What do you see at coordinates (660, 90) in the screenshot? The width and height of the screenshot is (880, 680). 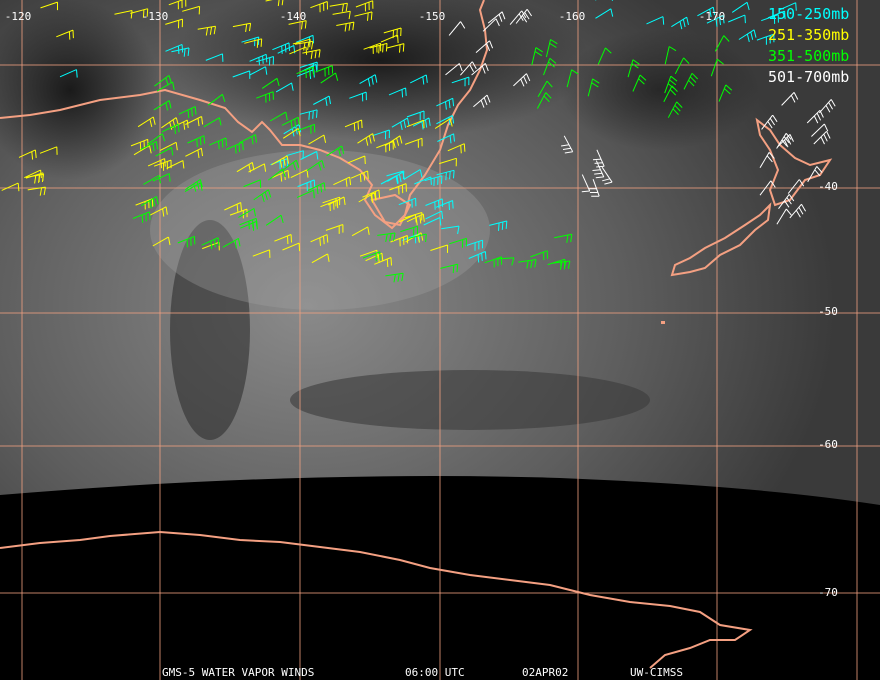 I see `dark-region` at bounding box center [660, 90].